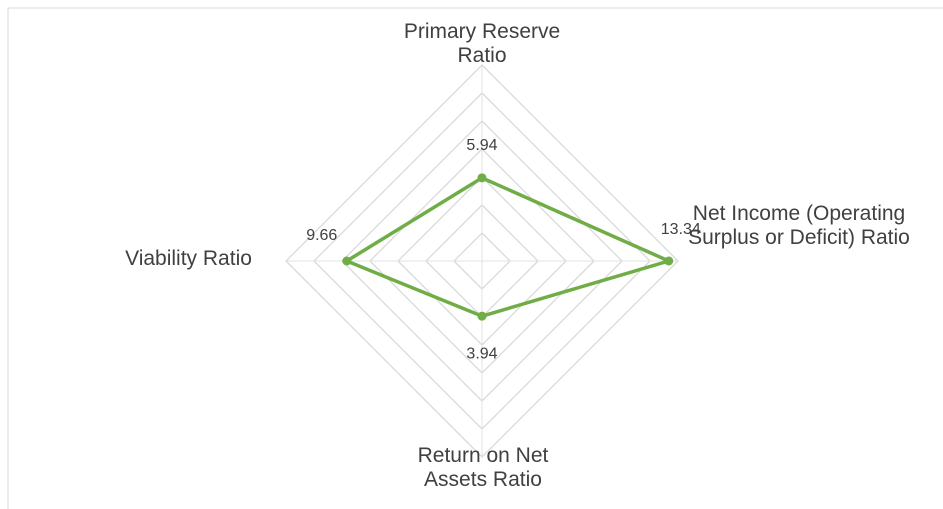 The image size is (943, 509). What do you see at coordinates (321, 235) in the screenshot?
I see `data-label: 9.66` at bounding box center [321, 235].